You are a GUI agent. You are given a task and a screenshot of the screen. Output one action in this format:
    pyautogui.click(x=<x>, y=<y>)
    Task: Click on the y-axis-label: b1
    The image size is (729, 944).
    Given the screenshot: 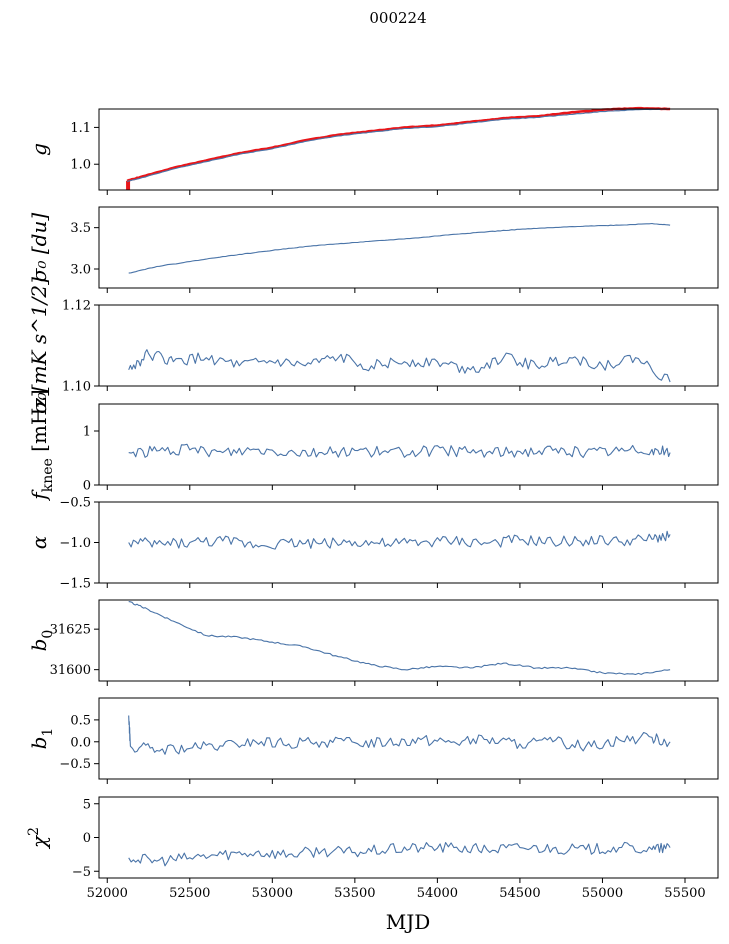 What is the action you would take?
    pyautogui.click(x=41, y=739)
    